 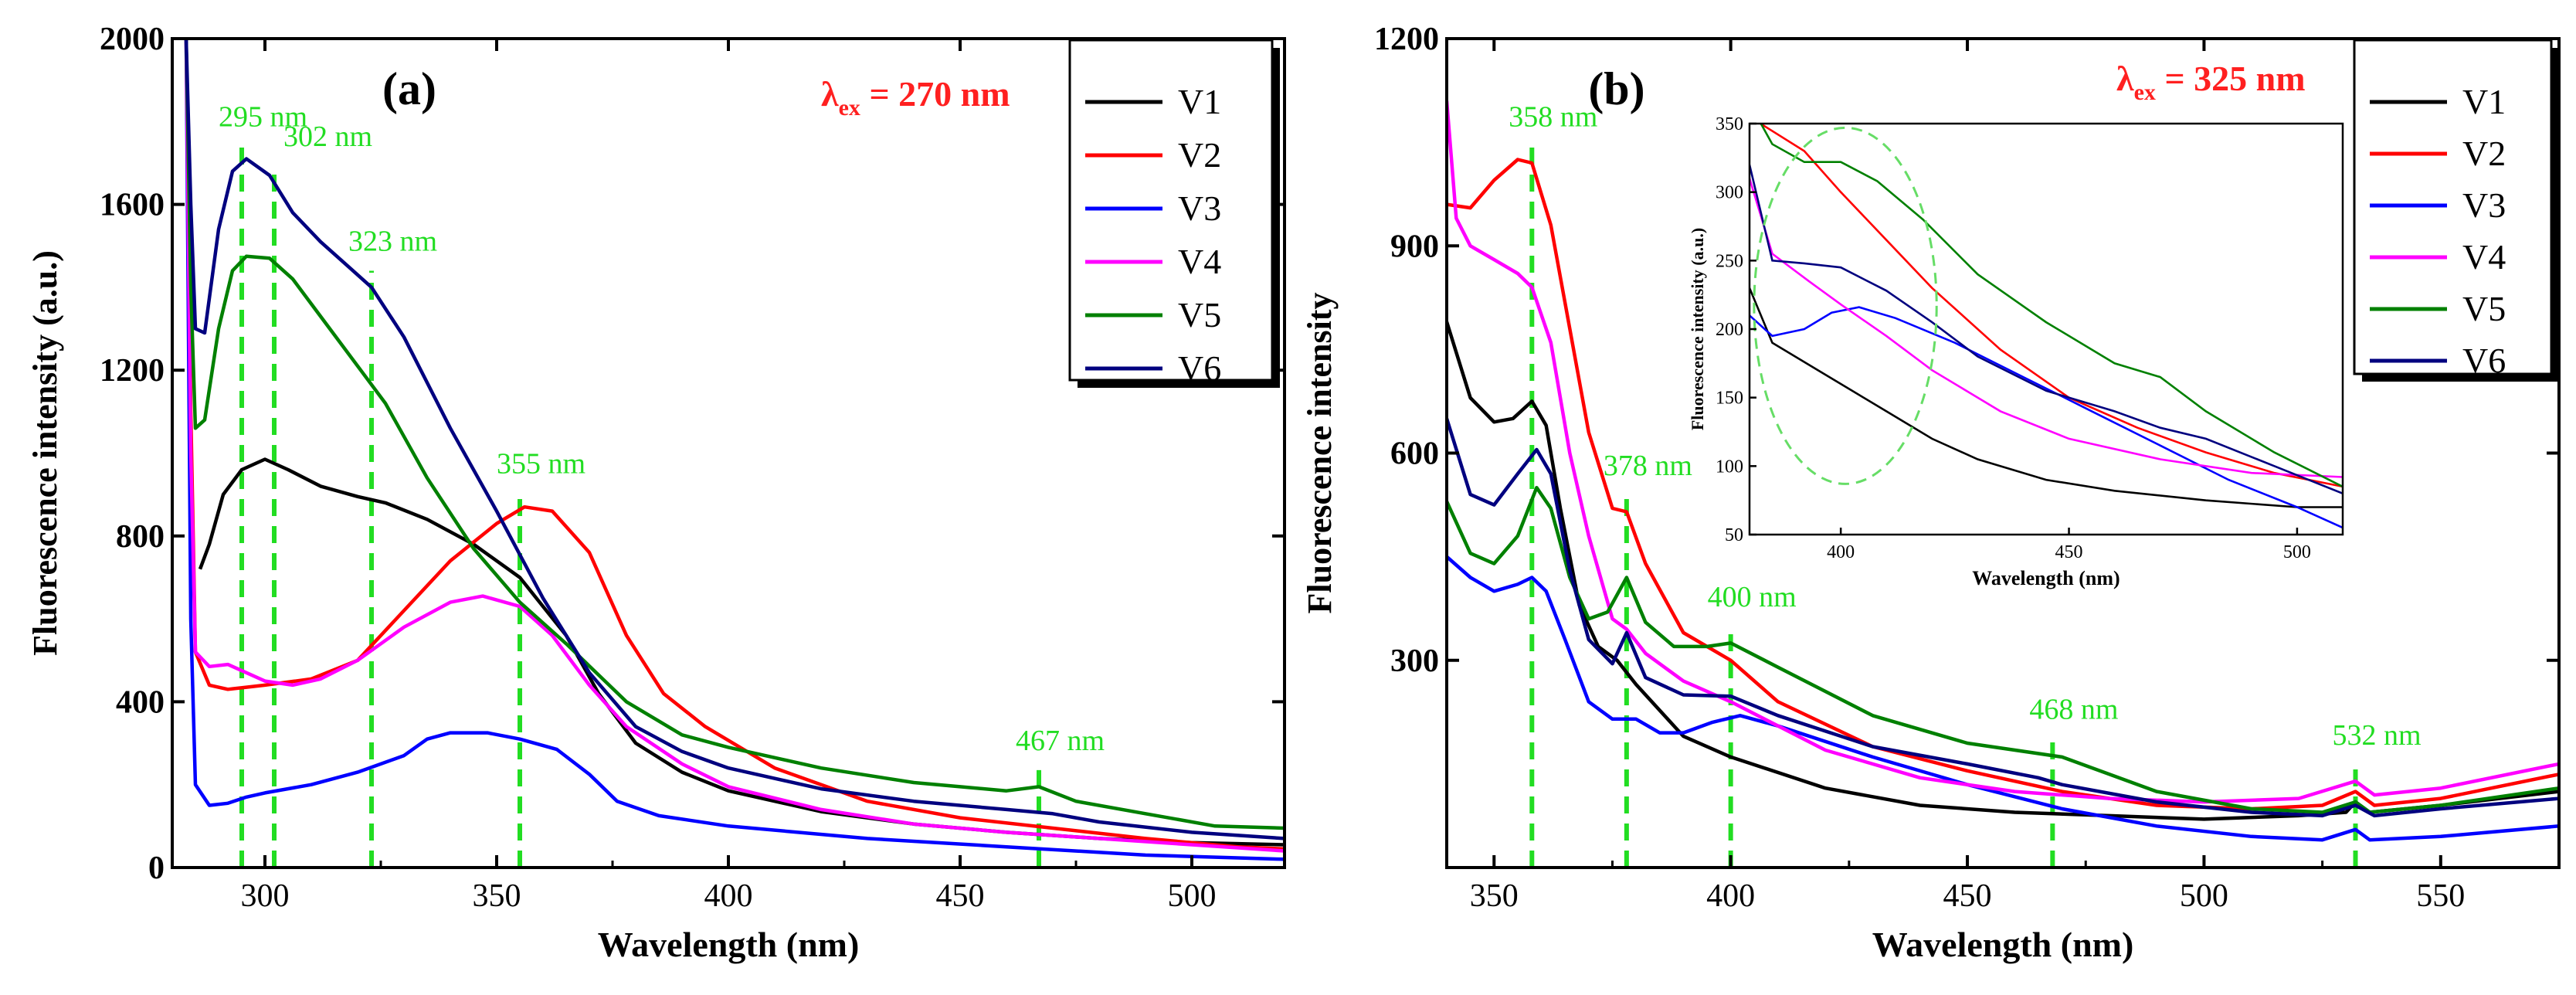 What do you see at coordinates (132, 205) in the screenshot?
I see `y-tick-label: 1600` at bounding box center [132, 205].